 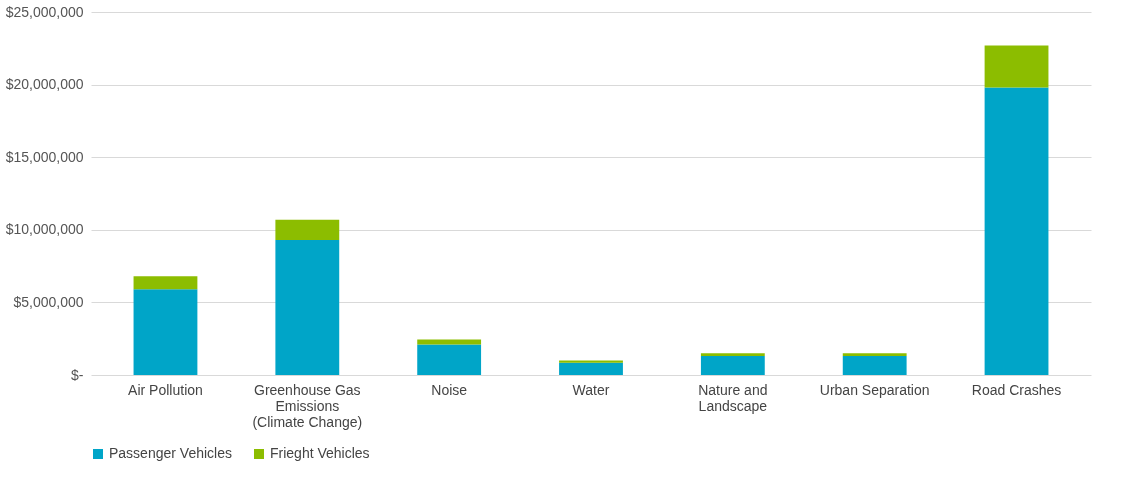 I want to click on legend-label: Passenger Vehicles, so click(x=170, y=453).